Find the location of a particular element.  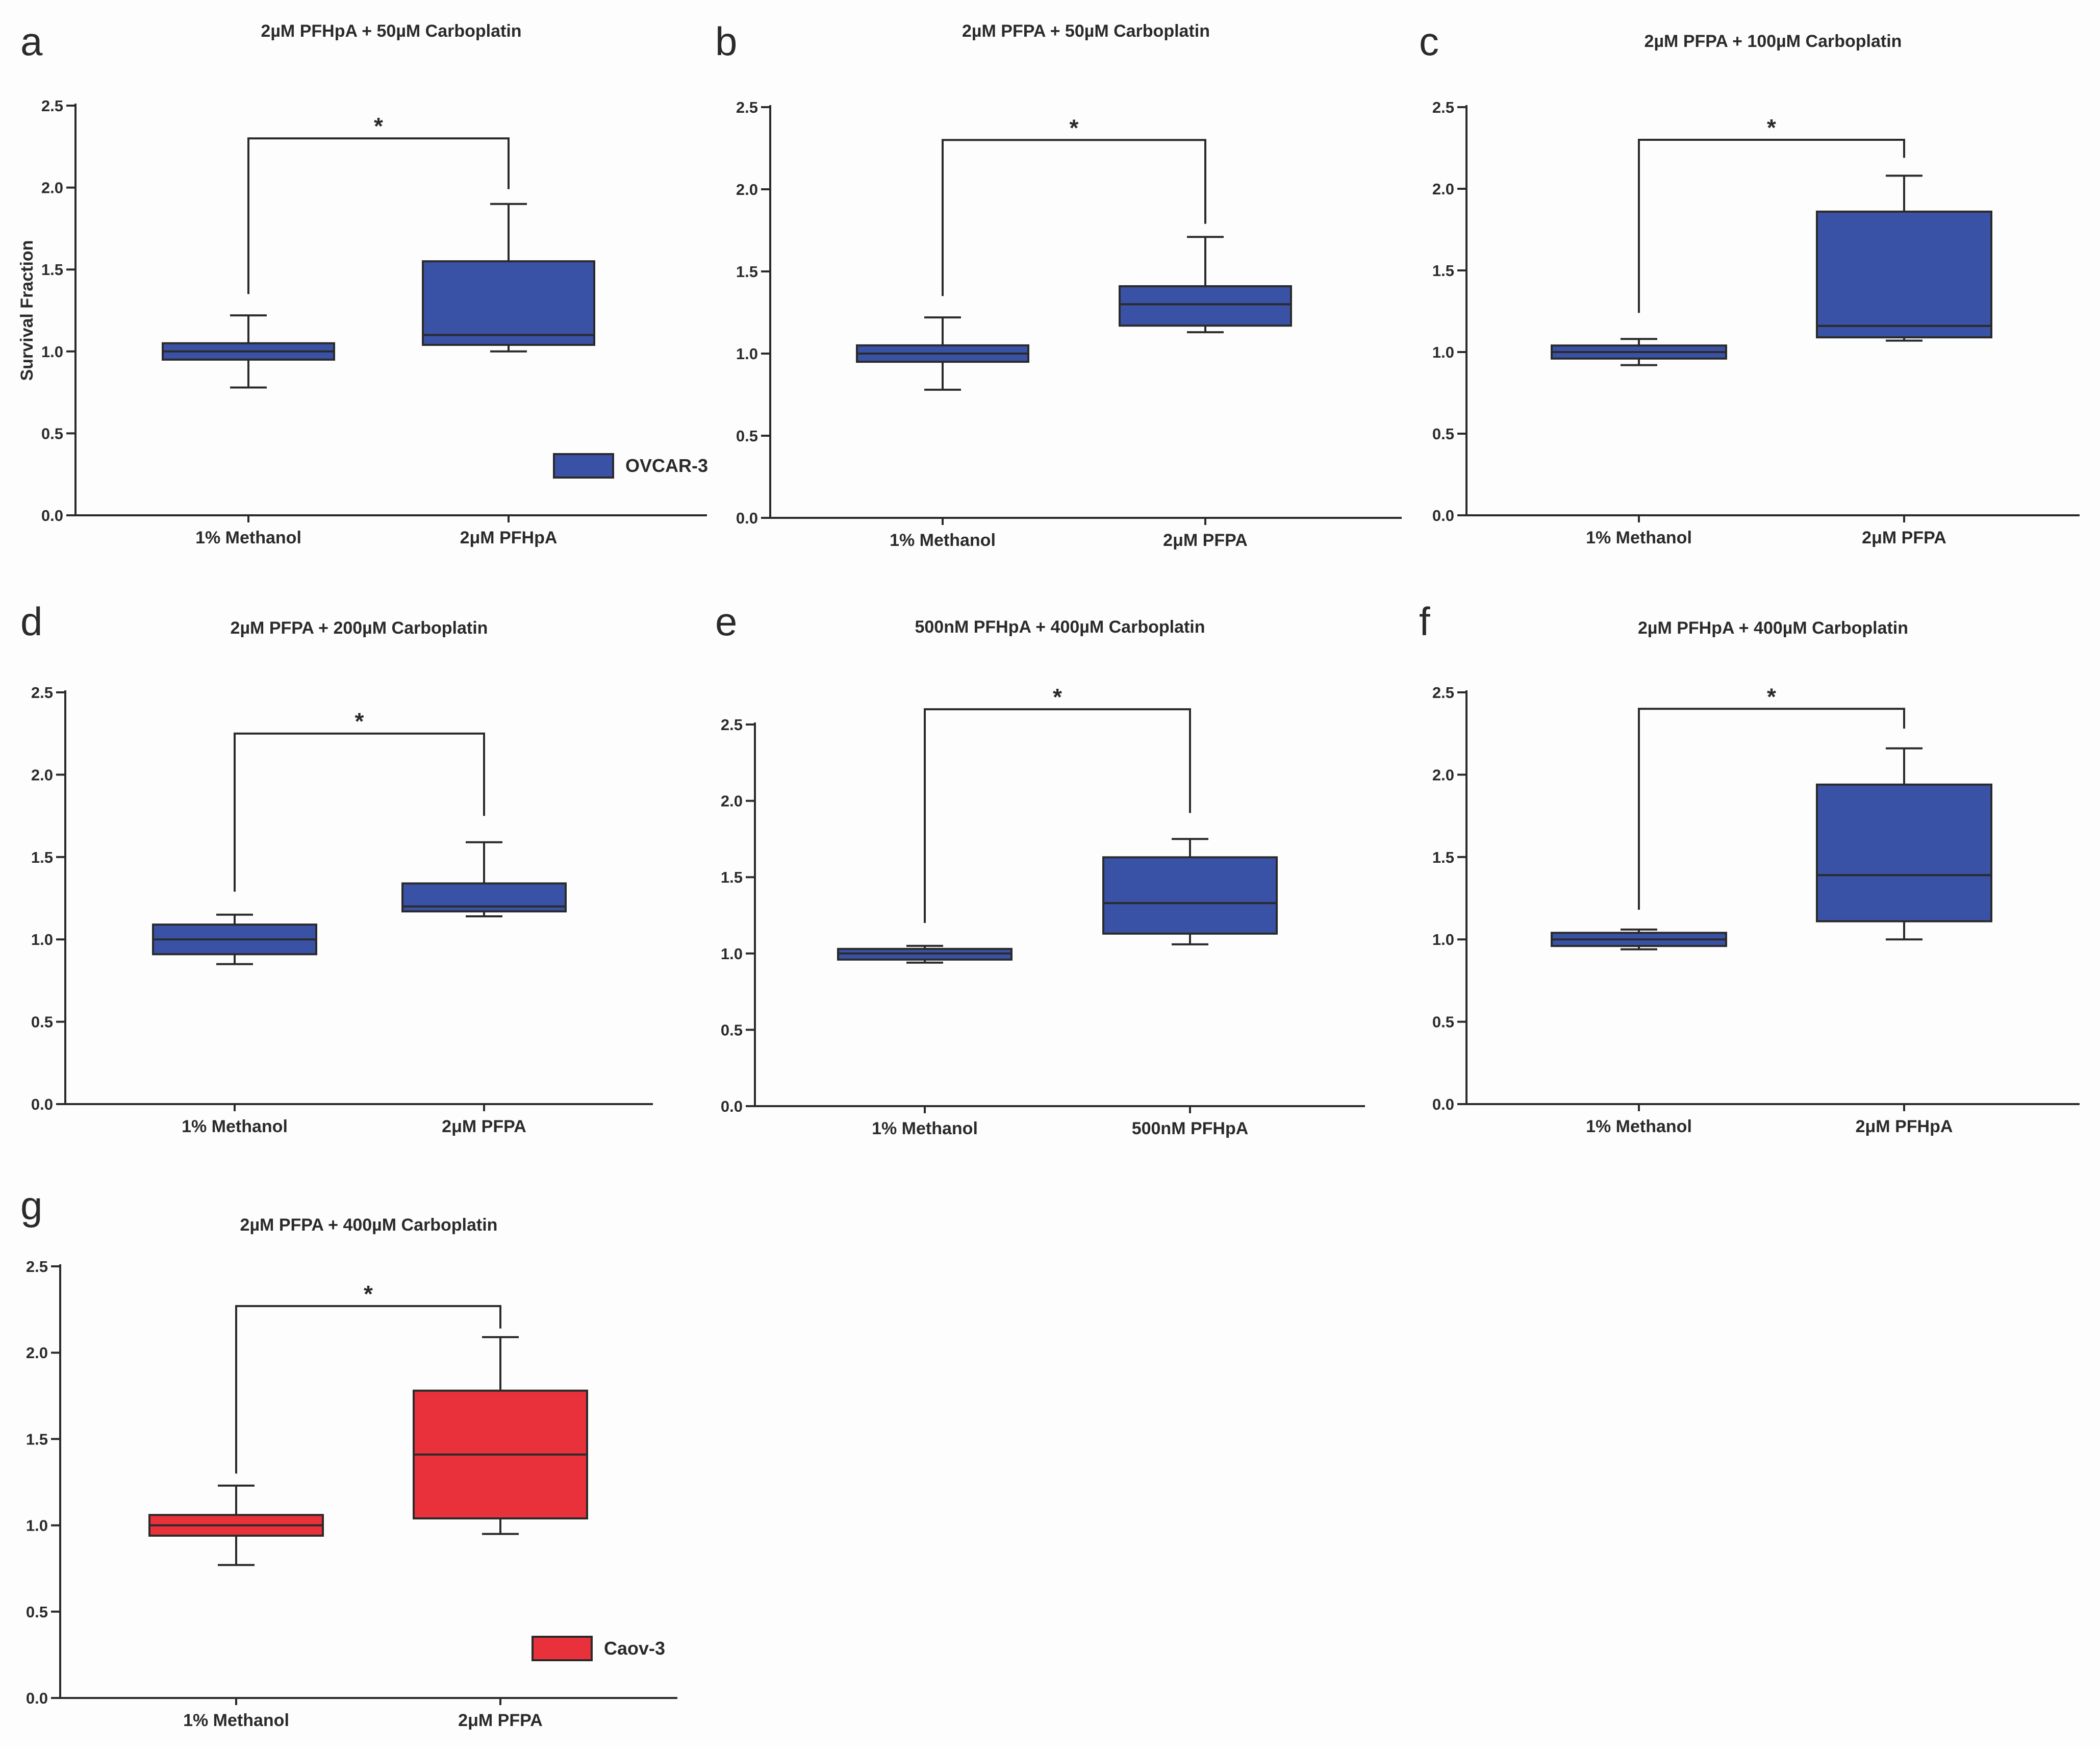

panel-title: 2µM PFPA + 200µM Carboplatin is located at coordinates (359, 628).